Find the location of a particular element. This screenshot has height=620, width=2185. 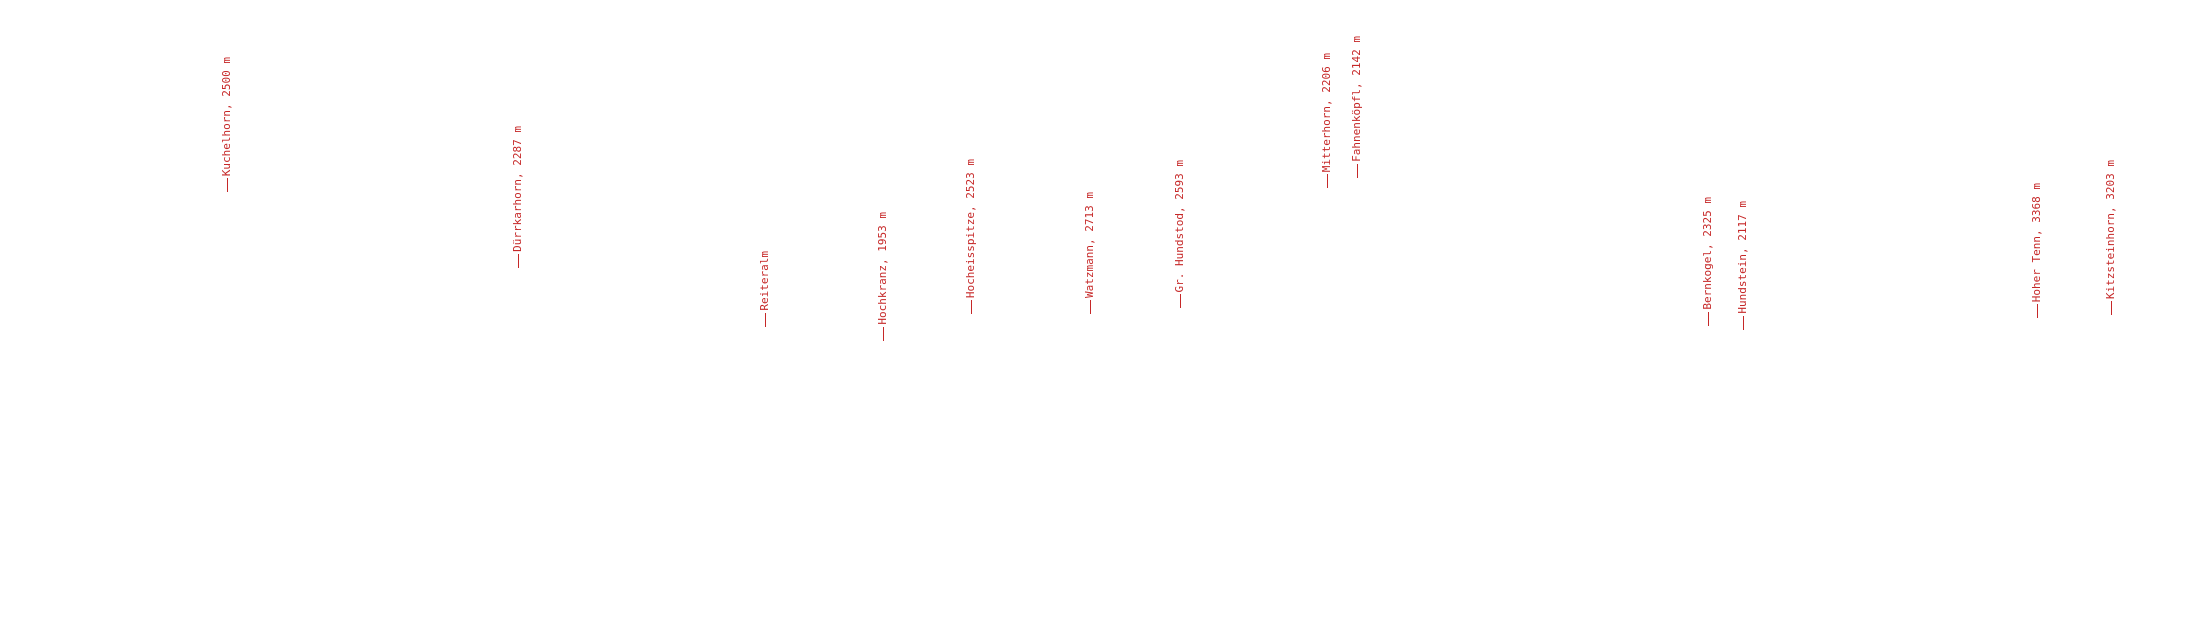

peak-label: Gr. Hundstod, 2593 m is located at coordinates (1179, 225).